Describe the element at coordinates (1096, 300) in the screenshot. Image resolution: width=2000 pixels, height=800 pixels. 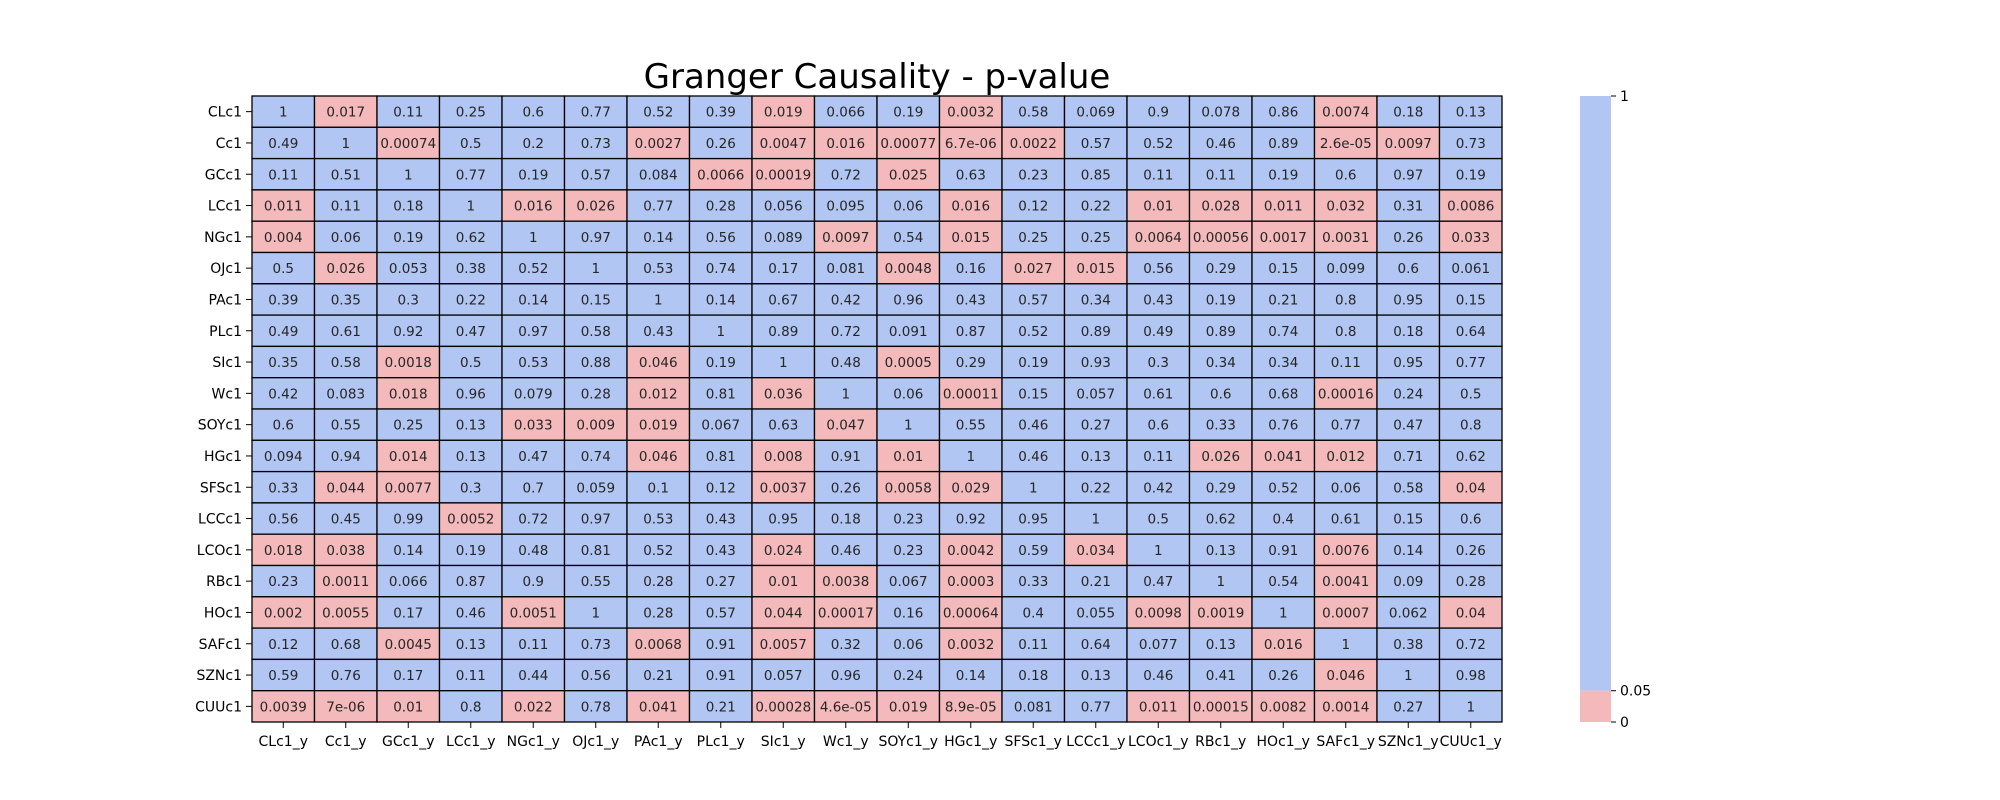
I see `cell-value-label: 0.34` at that location.